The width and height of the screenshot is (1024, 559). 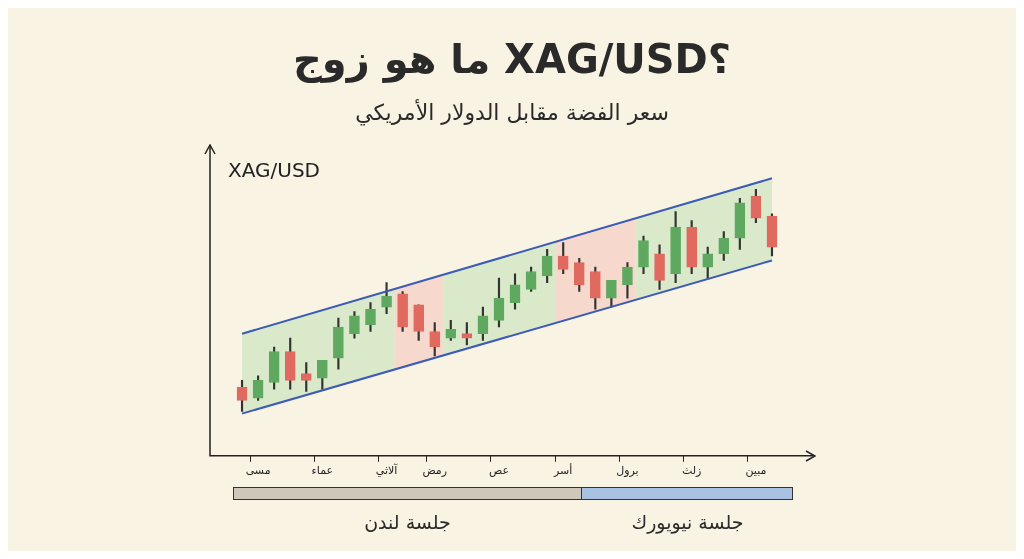 I want to click on chart-subtitle: سعر الفضة مقابل الدولار الأمريكي, so click(x=512, y=112).